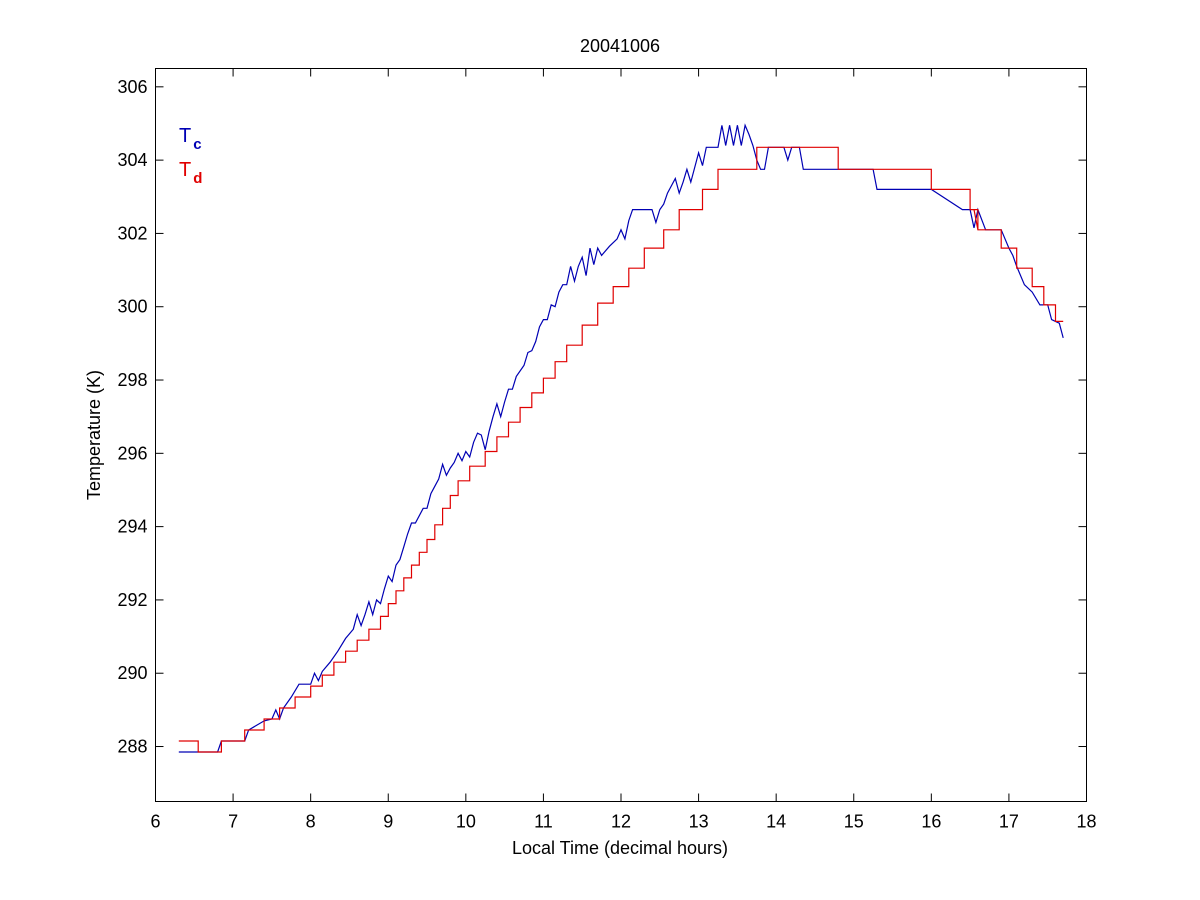 The image size is (1200, 900). Describe the element at coordinates (132, 747) in the screenshot. I see `y-tick-label: 288` at that location.